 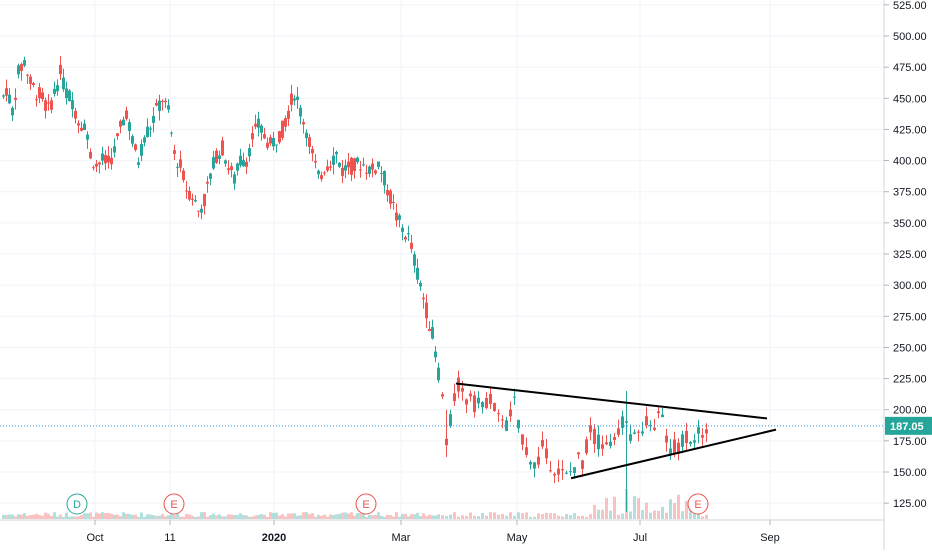 I want to click on price-tick-label: 150.00, so click(x=910, y=473).